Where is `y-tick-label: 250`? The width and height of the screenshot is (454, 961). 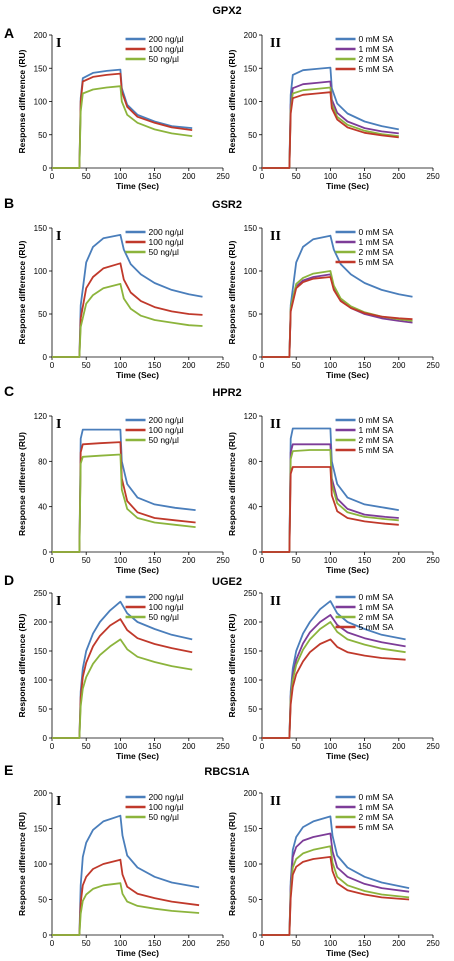 y-tick-label: 250 is located at coordinates (41, 593).